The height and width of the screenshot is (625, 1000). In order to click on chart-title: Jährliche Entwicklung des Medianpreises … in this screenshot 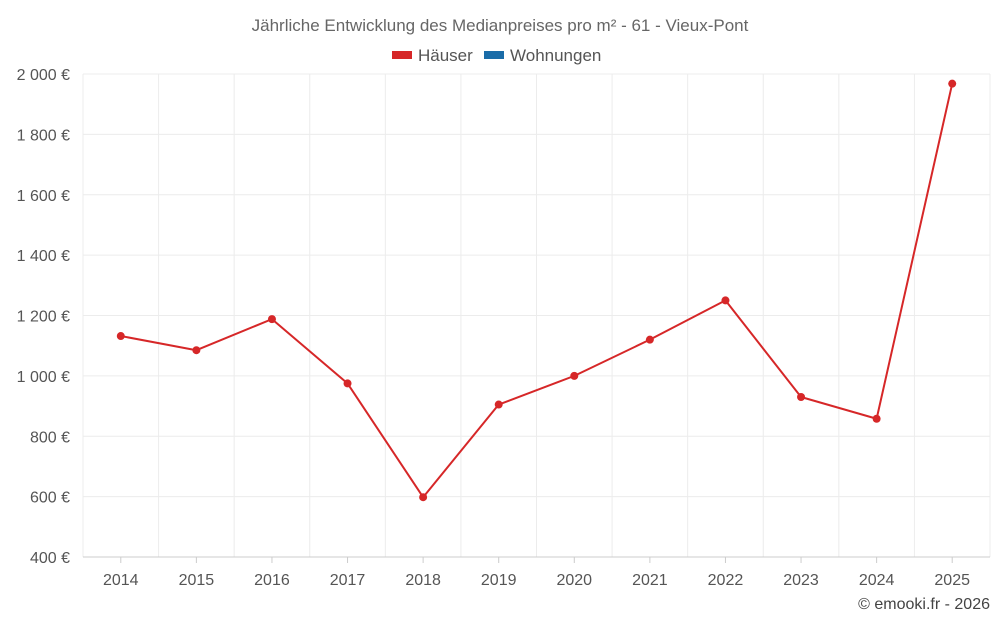, I will do `click(500, 25)`.